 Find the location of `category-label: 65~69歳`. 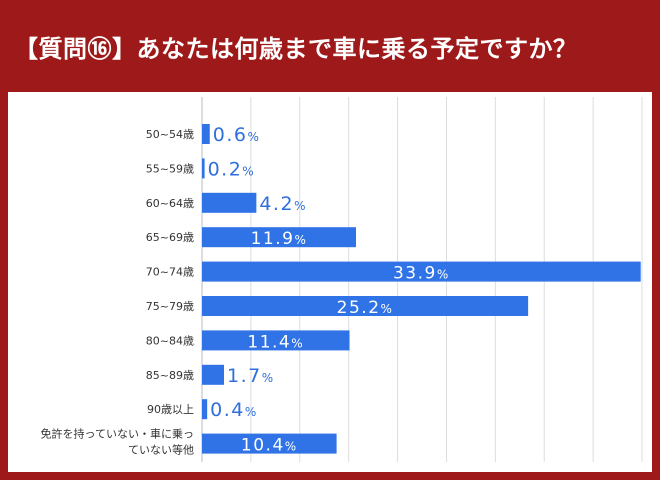

category-label: 65~69歳 is located at coordinates (170, 237).